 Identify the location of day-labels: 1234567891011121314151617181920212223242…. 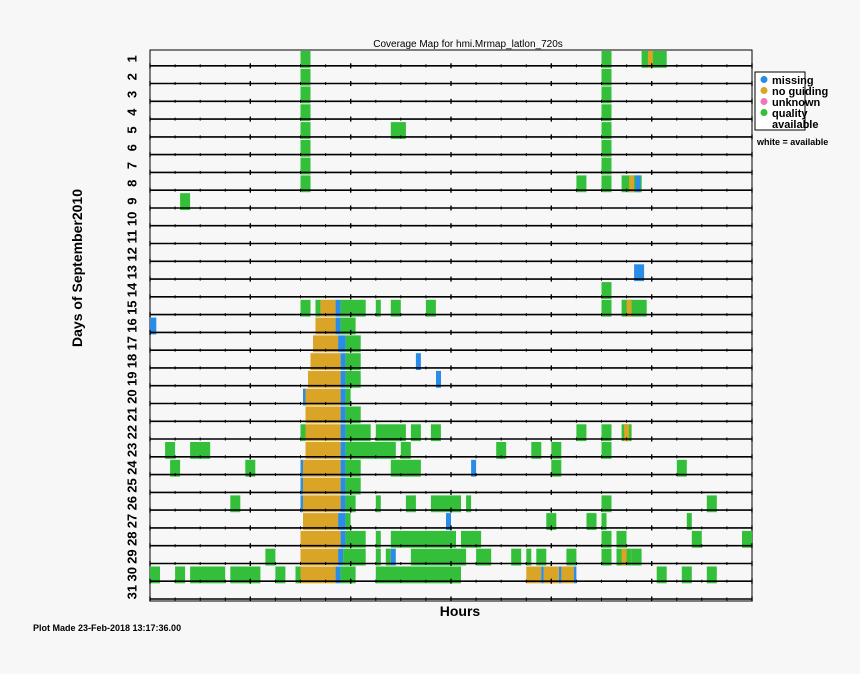
(131, 327).